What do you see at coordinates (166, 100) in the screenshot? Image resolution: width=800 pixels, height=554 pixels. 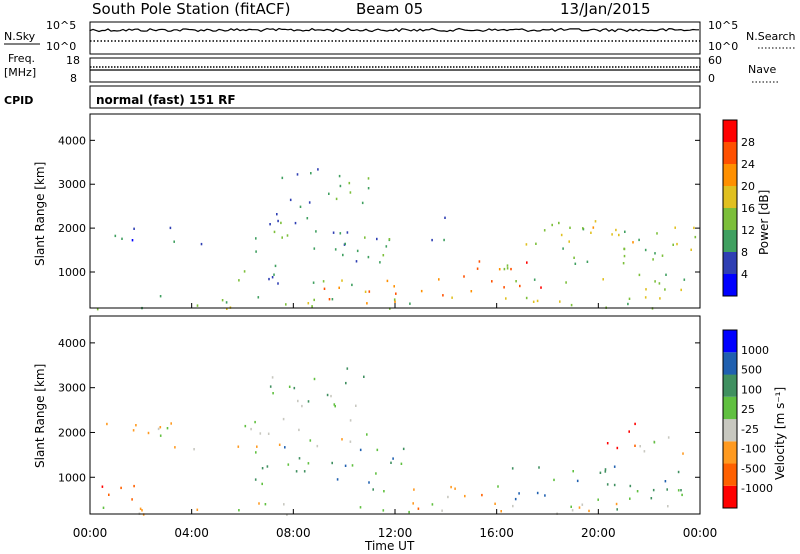 I see `cpid-text: normal (fast) 151 RF` at bounding box center [166, 100].